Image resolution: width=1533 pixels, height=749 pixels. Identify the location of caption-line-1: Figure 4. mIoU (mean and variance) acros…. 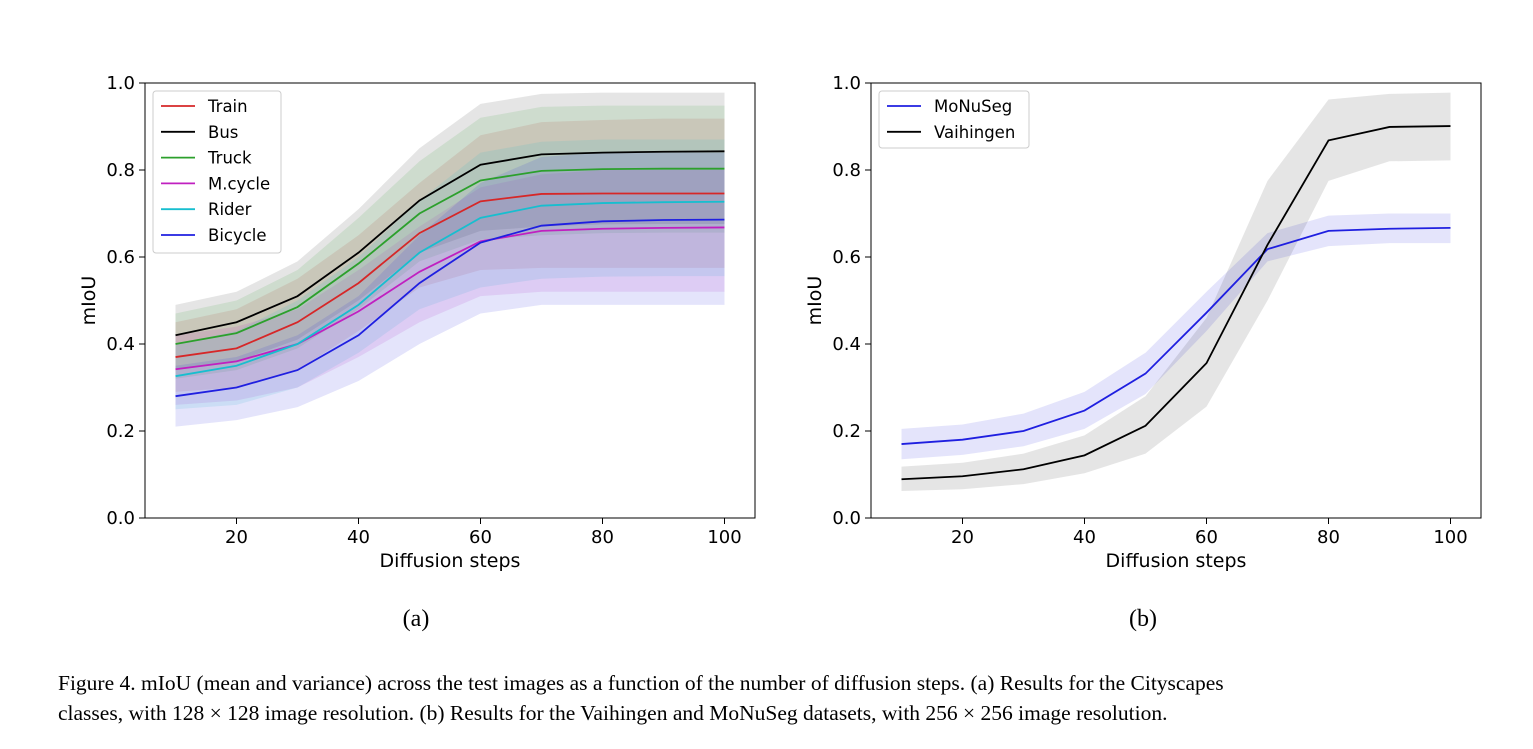
(641, 683).